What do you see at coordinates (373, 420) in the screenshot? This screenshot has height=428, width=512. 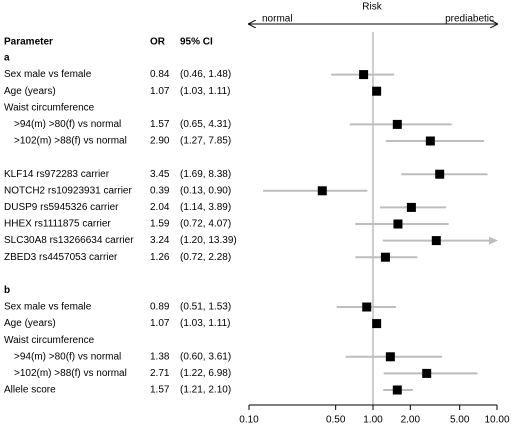 I see `x-tick-label: 1.00` at bounding box center [373, 420].